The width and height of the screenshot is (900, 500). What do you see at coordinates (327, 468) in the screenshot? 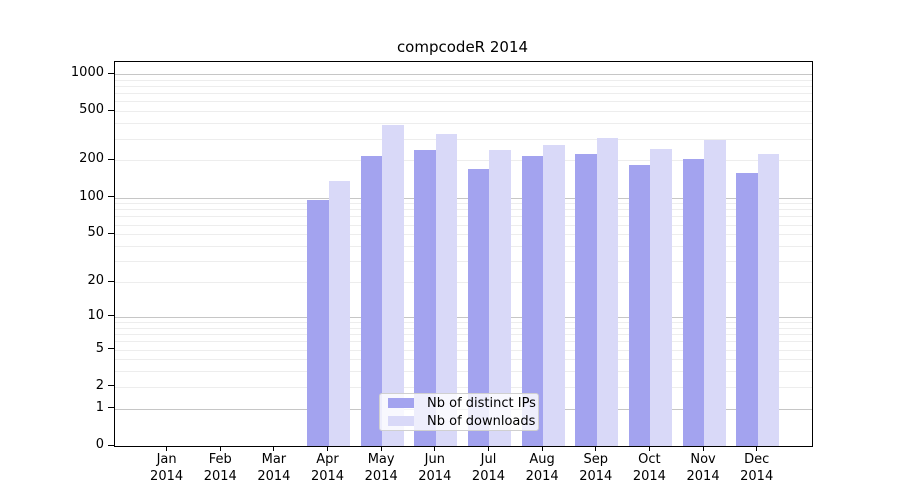
I see `x-axis-tick-label: Apr 2014` at bounding box center [327, 468].